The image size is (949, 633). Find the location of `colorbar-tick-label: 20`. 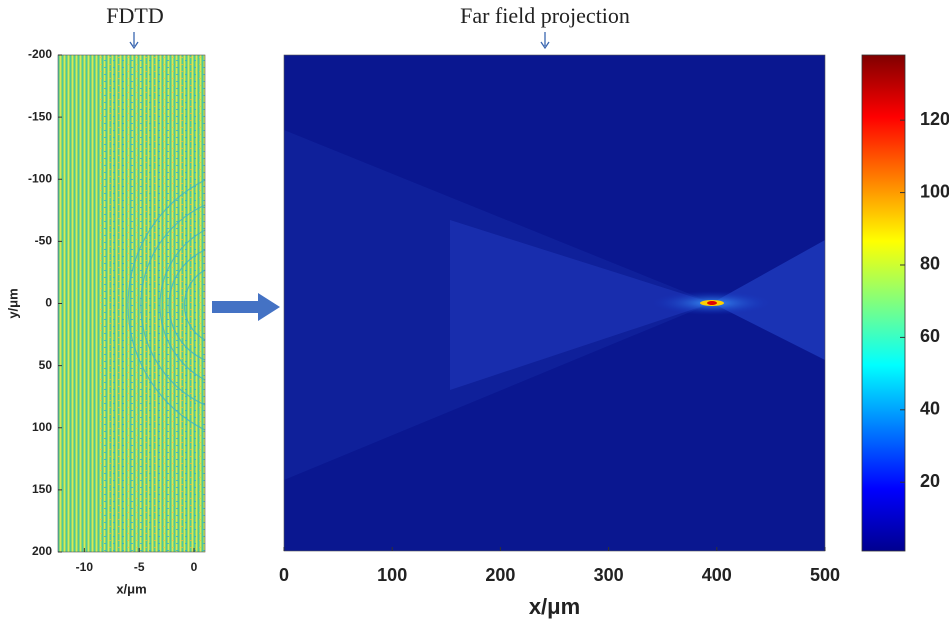

colorbar-tick-label: 20 is located at coordinates (930, 481).